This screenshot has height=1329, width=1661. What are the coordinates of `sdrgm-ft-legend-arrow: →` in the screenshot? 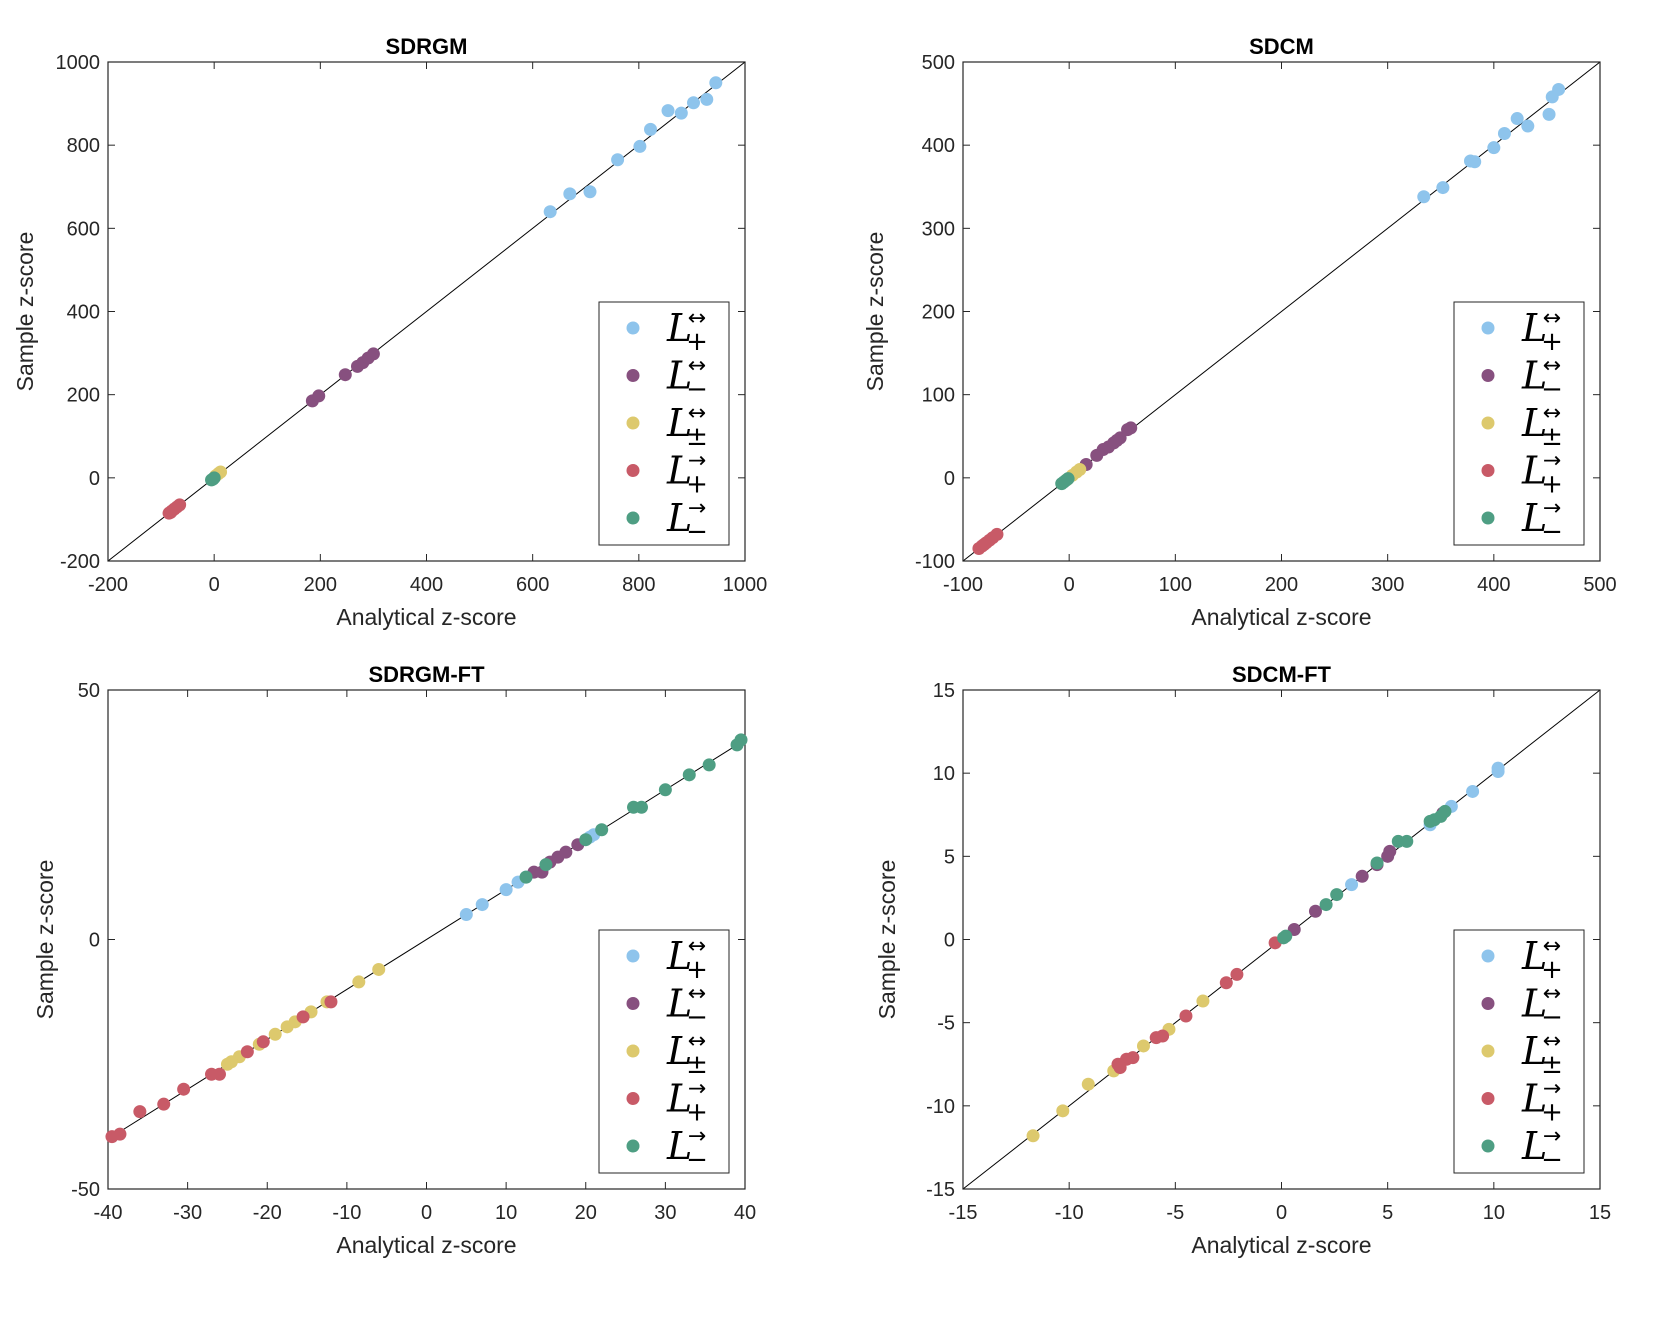 It's located at (697, 1089).